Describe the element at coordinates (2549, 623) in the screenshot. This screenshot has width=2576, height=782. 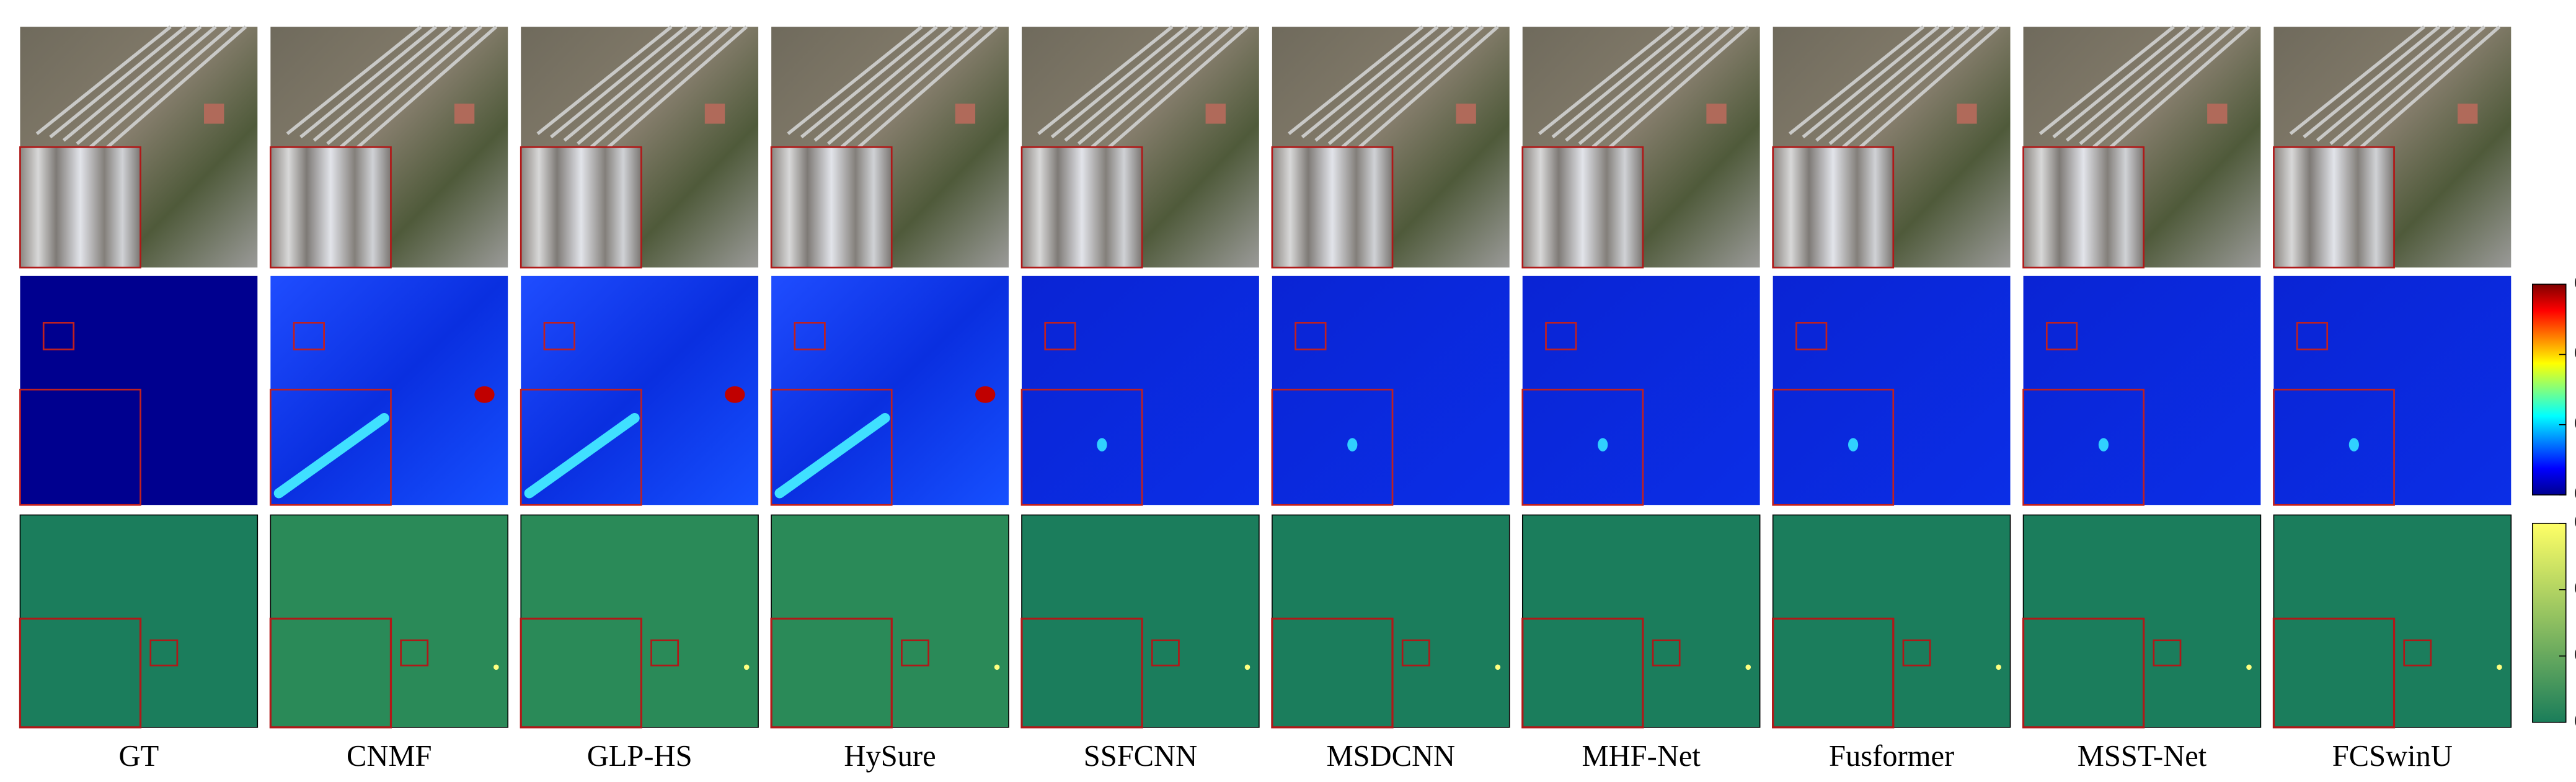
I see `colorbar-summer` at that location.